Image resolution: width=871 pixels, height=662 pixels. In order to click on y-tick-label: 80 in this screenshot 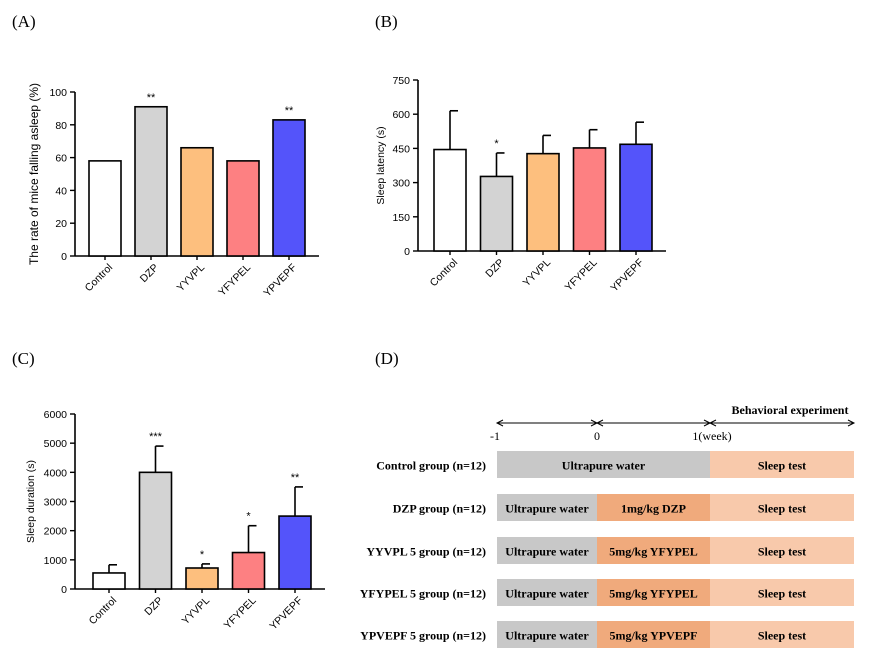, I will do `click(61, 126)`.